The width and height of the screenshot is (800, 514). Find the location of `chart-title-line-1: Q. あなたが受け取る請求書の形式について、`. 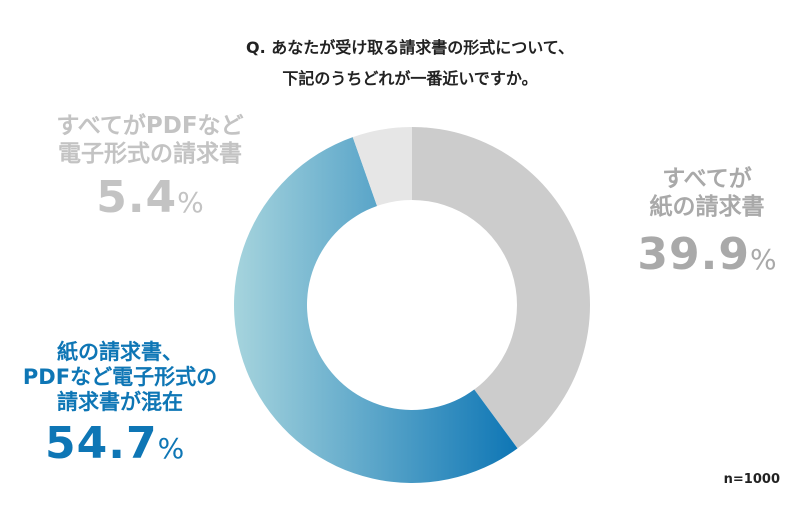

chart-title-line-1: Q. あなたが受け取る請求書の形式について、 is located at coordinates (410, 47).